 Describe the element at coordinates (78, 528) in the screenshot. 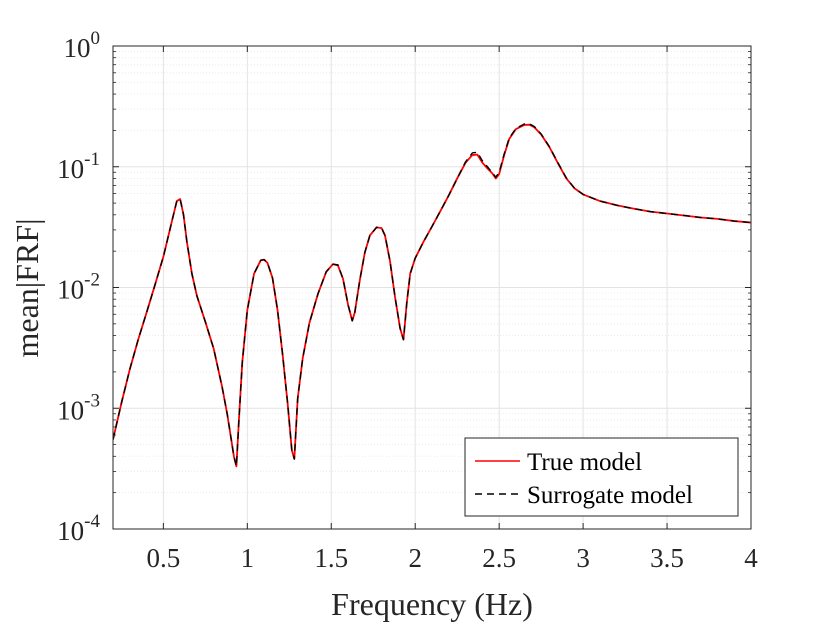

I see `y-tick-label: 10⁻⁴` at that location.